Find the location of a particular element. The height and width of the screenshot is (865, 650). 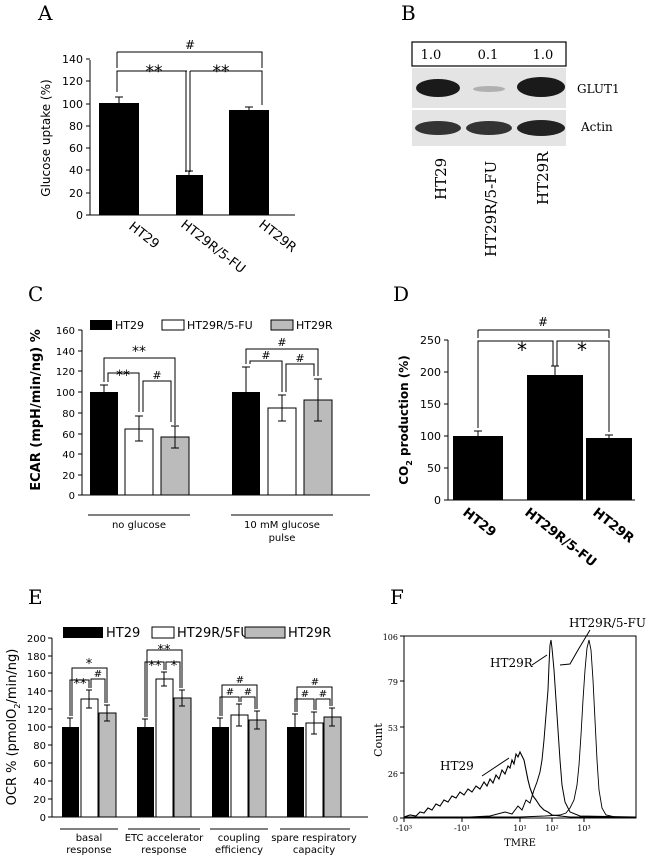

a-xlabel-2: HT29R/5-FU is located at coordinates (213, 247).